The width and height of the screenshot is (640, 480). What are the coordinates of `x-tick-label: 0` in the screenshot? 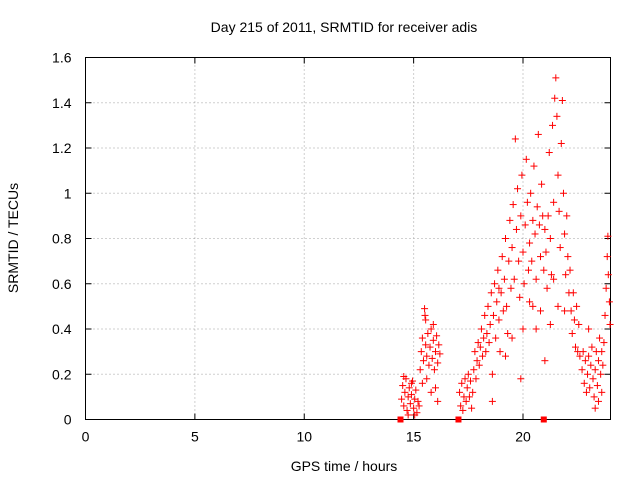 It's located at (86, 437).